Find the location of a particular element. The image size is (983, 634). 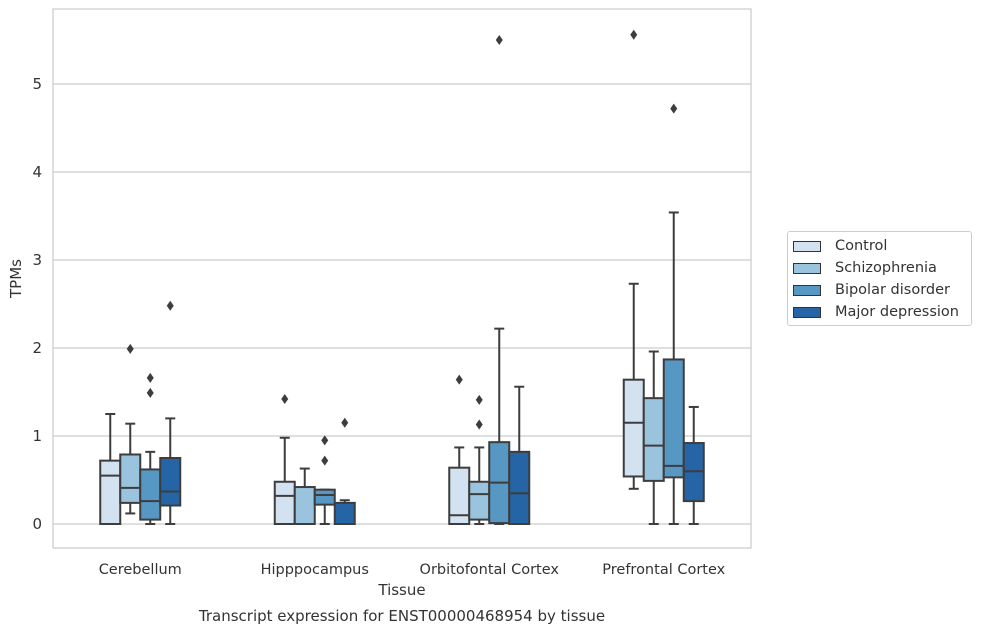

y-tick-label: 4 is located at coordinates (37, 172).